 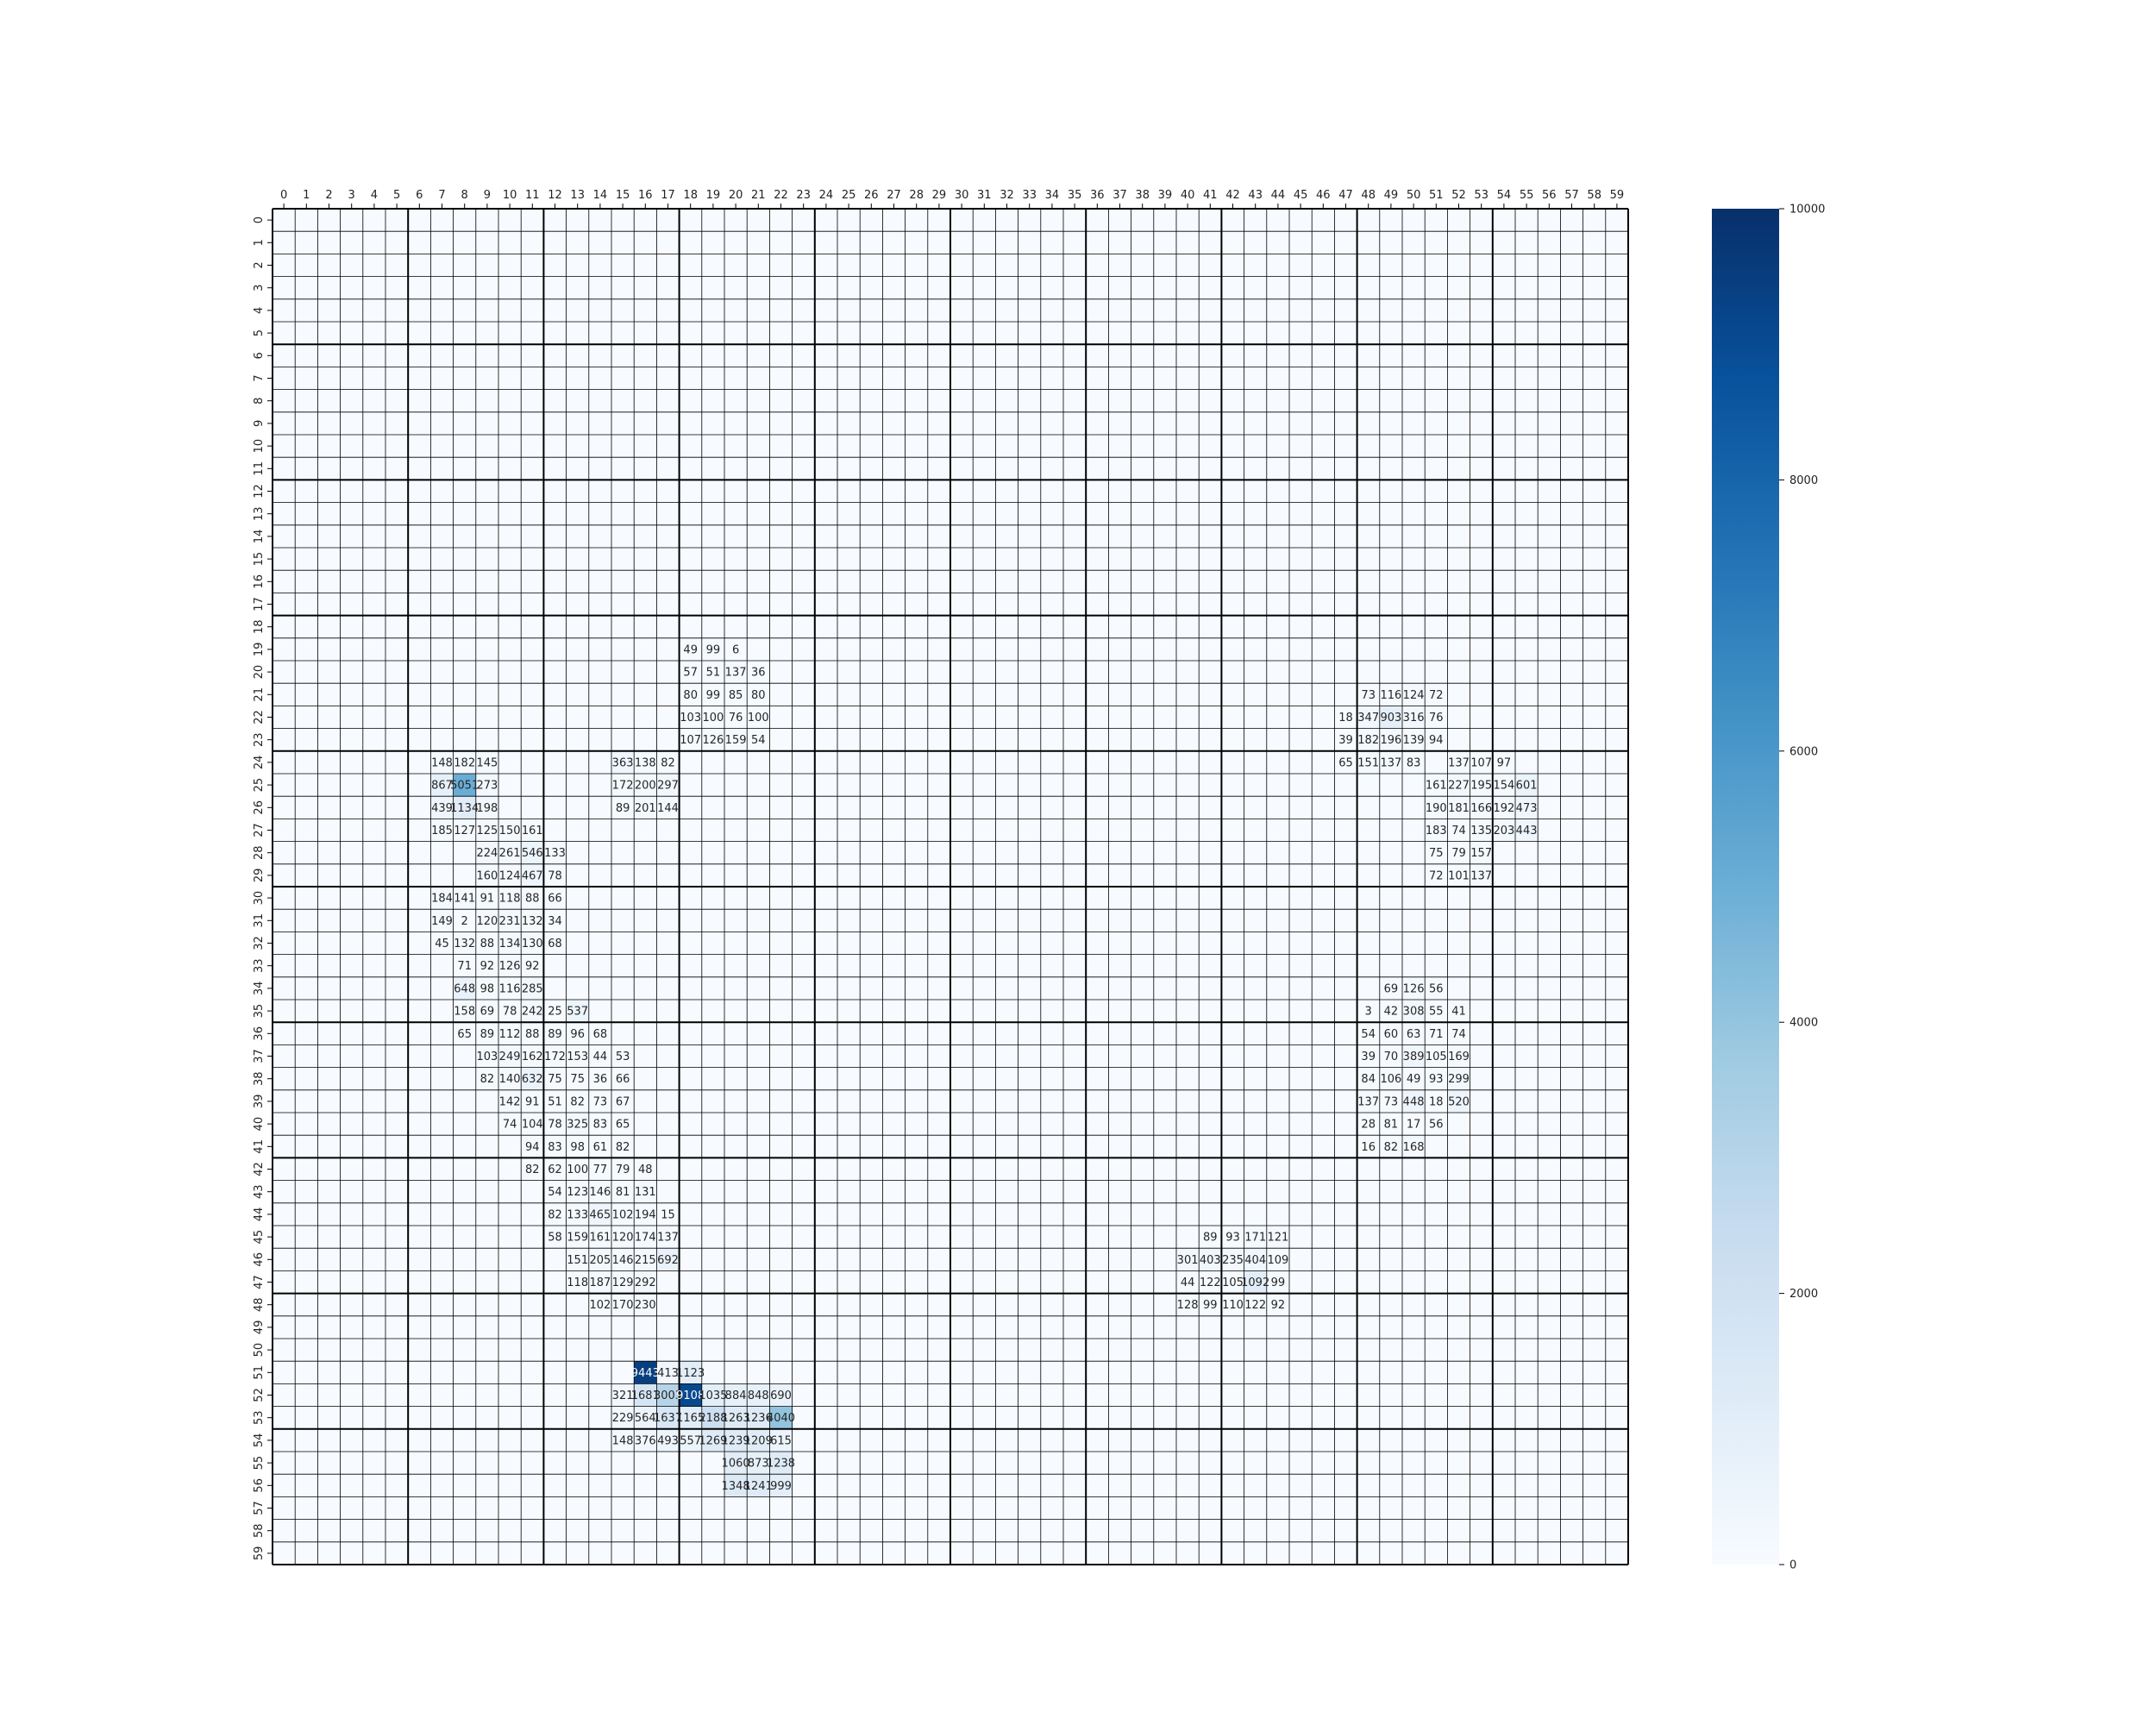 I want to click on colorbar: 0 2000 4000 6000 8000 10000, so click(x=1768, y=888).